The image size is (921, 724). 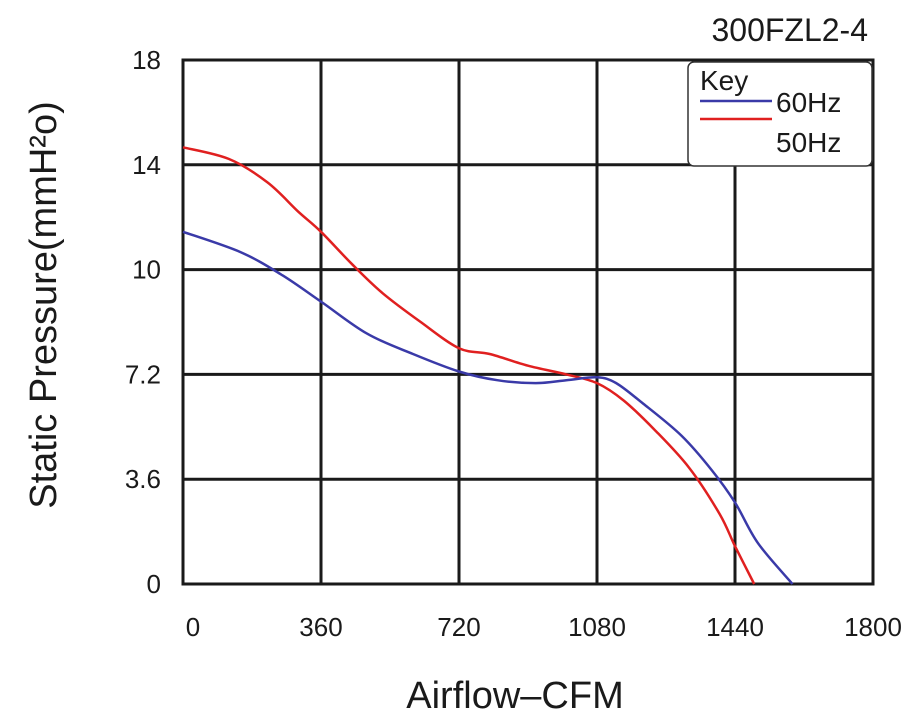 I want to click on y-tick-label: 7.2, so click(x=143, y=374).